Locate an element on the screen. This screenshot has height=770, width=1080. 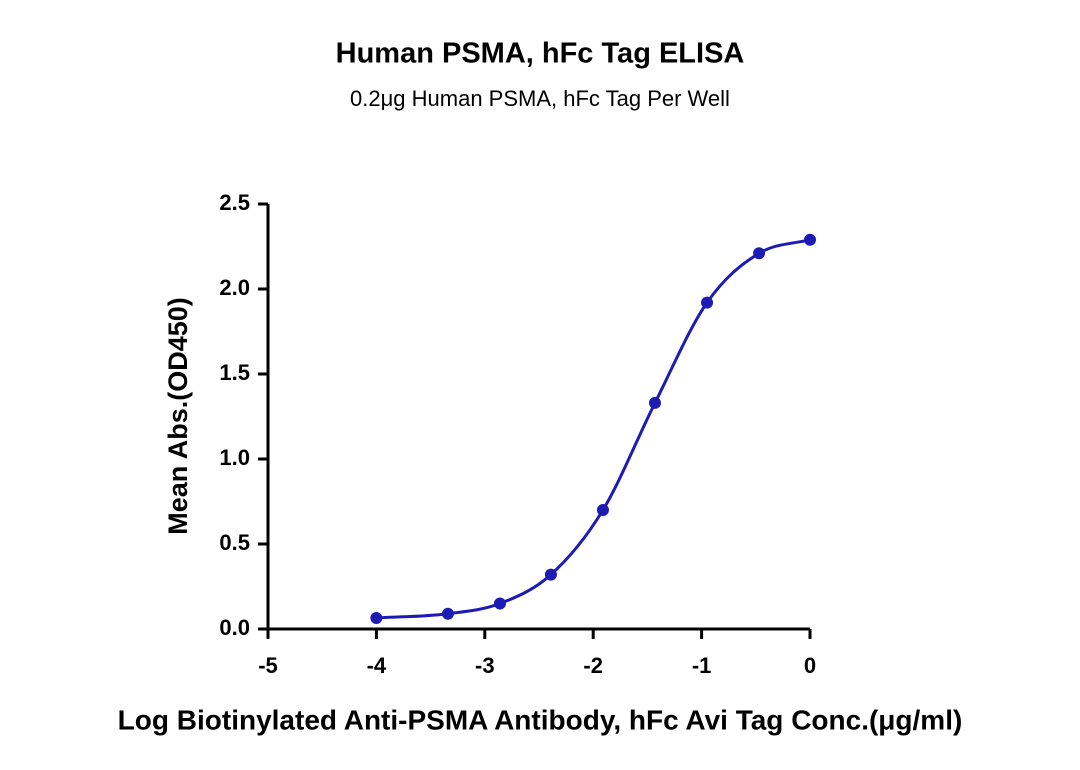
x-tick-label: -4 is located at coordinates (377, 665).